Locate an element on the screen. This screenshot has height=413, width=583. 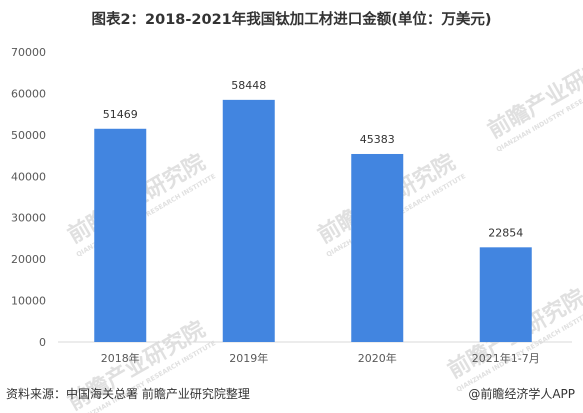
x-tick-label: 2019年 is located at coordinates (248, 358).